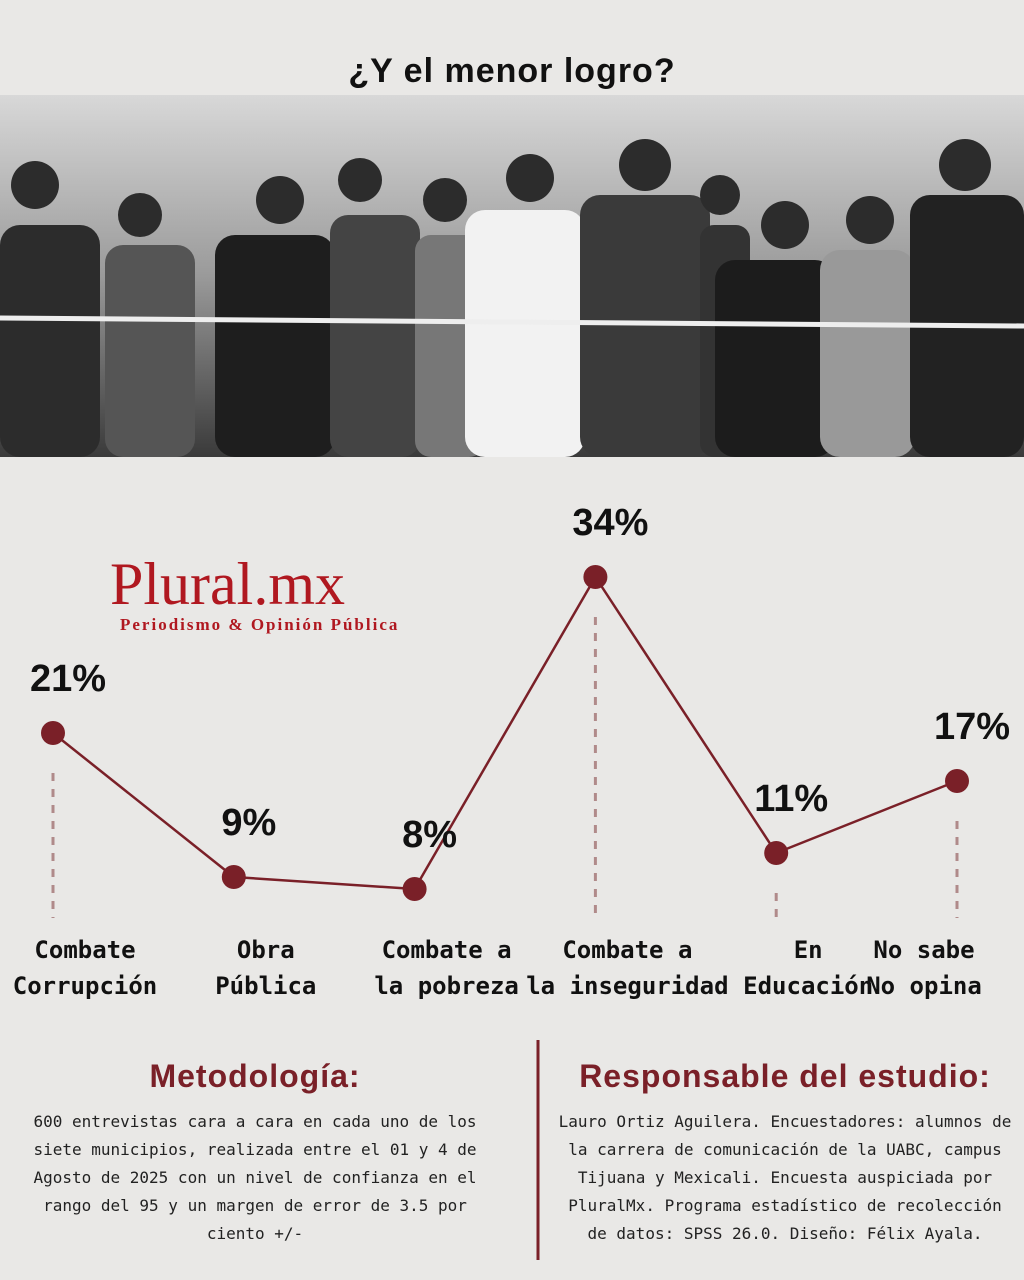 Image resolution: width=1024 pixels, height=1280 pixels. I want to click on chart-title: ¿Y el menor logro?, so click(512, 71).